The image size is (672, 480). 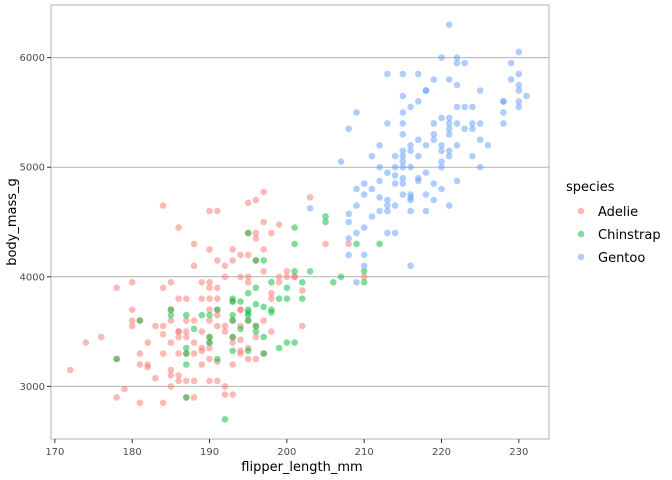 I want to click on legend-label-gentoo: Gentoo, so click(x=621, y=258).